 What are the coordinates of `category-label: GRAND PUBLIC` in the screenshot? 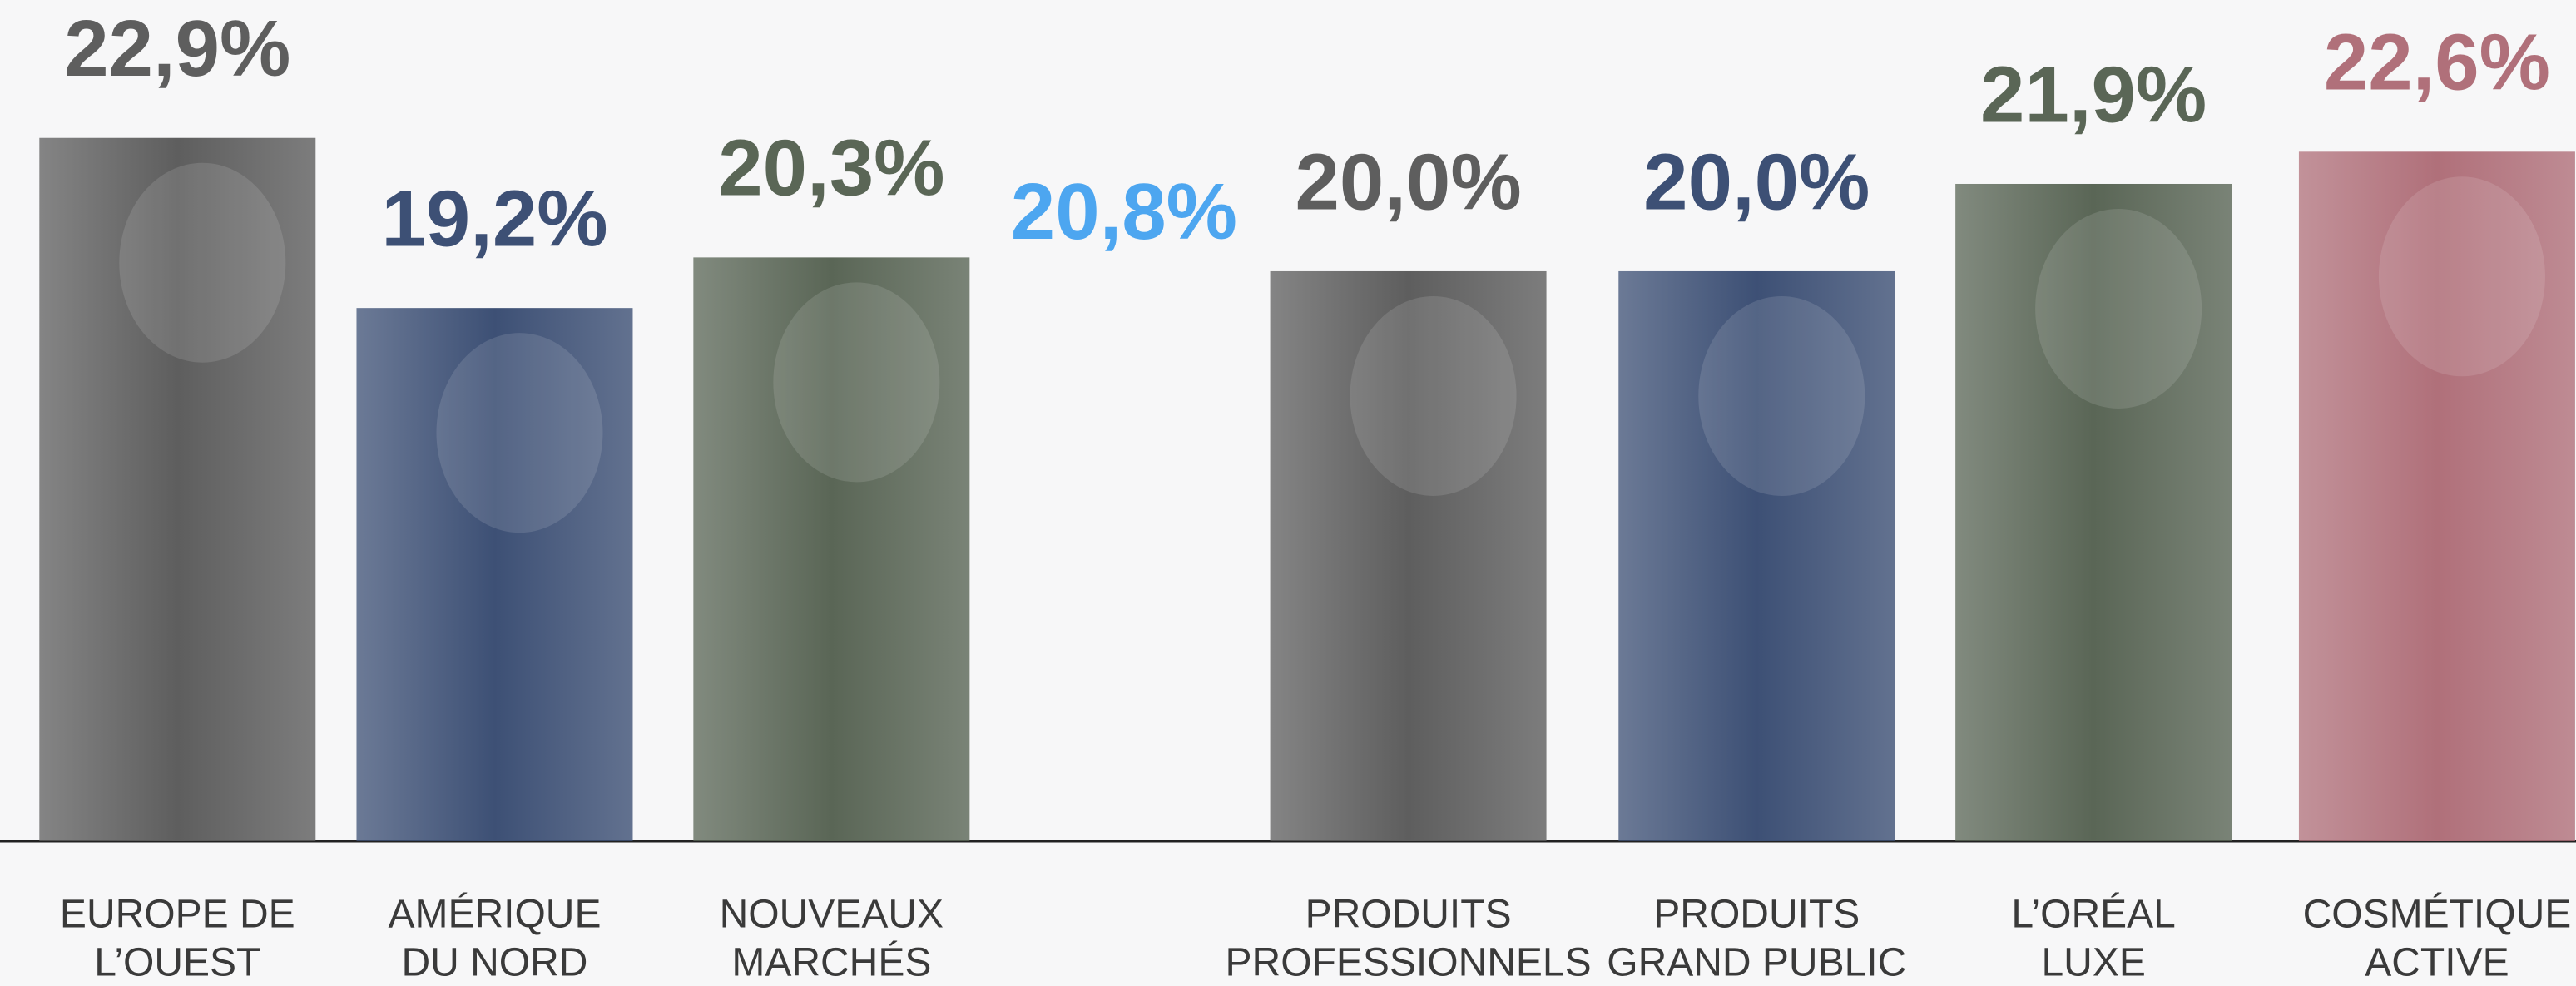 It's located at (1757, 963).